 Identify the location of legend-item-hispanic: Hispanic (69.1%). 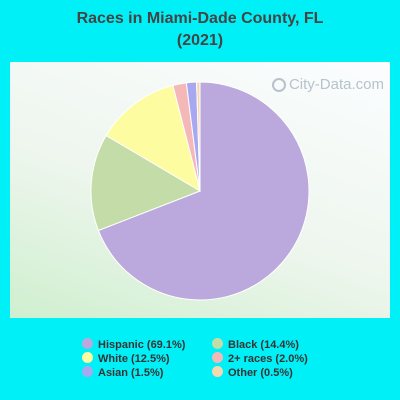
(133, 345).